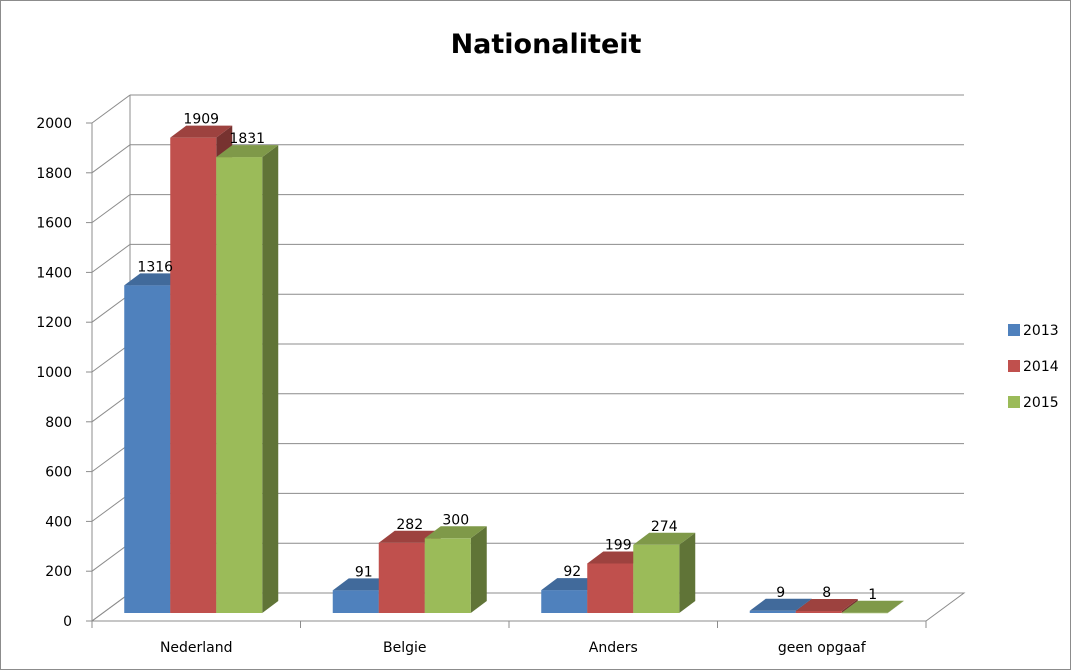 This screenshot has height=671, width=1071. I want to click on data-label: 300, so click(455, 520).